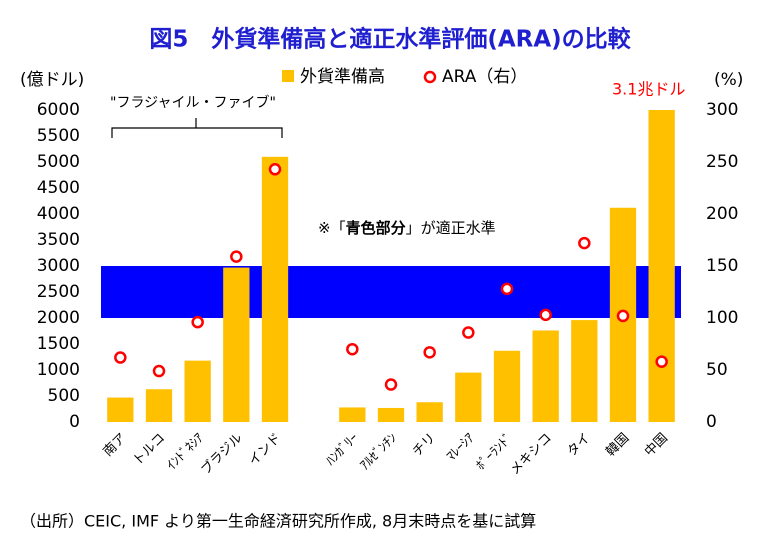  I want to click on note-part: ※「, so click(332, 228).